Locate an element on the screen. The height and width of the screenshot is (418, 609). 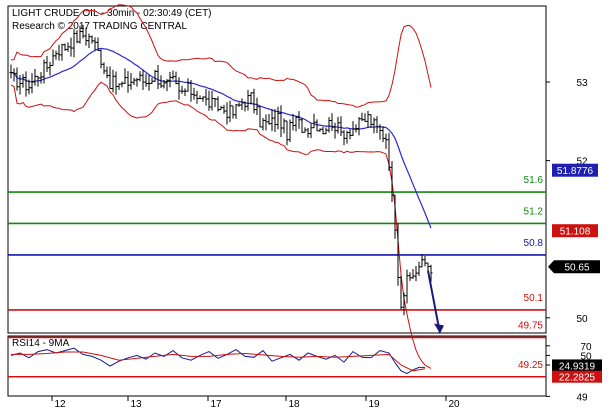
rsi-value-label: 22.2825 is located at coordinates (577, 378).